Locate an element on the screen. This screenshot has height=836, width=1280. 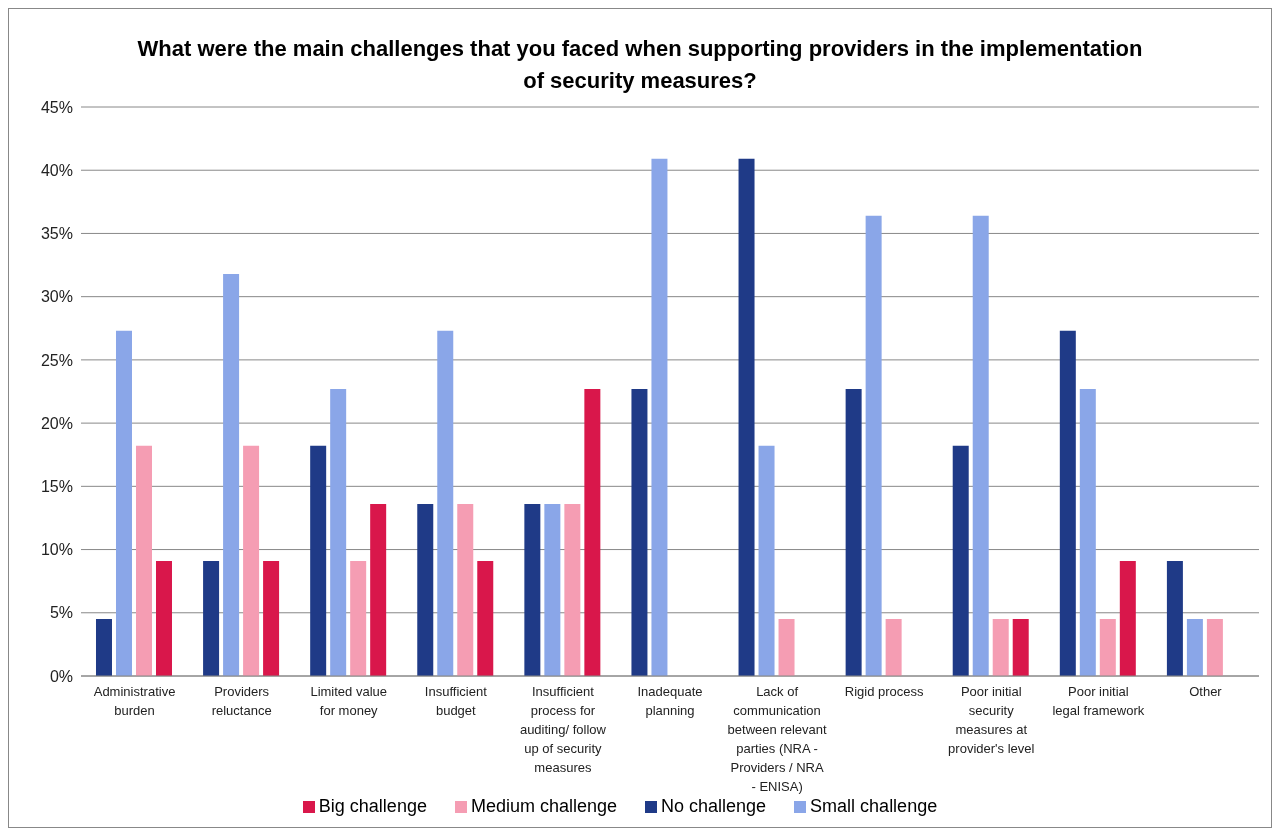
x-tick-label: Insufficient process for auditing/ follow up of security measures is located at coordinates (563, 729).